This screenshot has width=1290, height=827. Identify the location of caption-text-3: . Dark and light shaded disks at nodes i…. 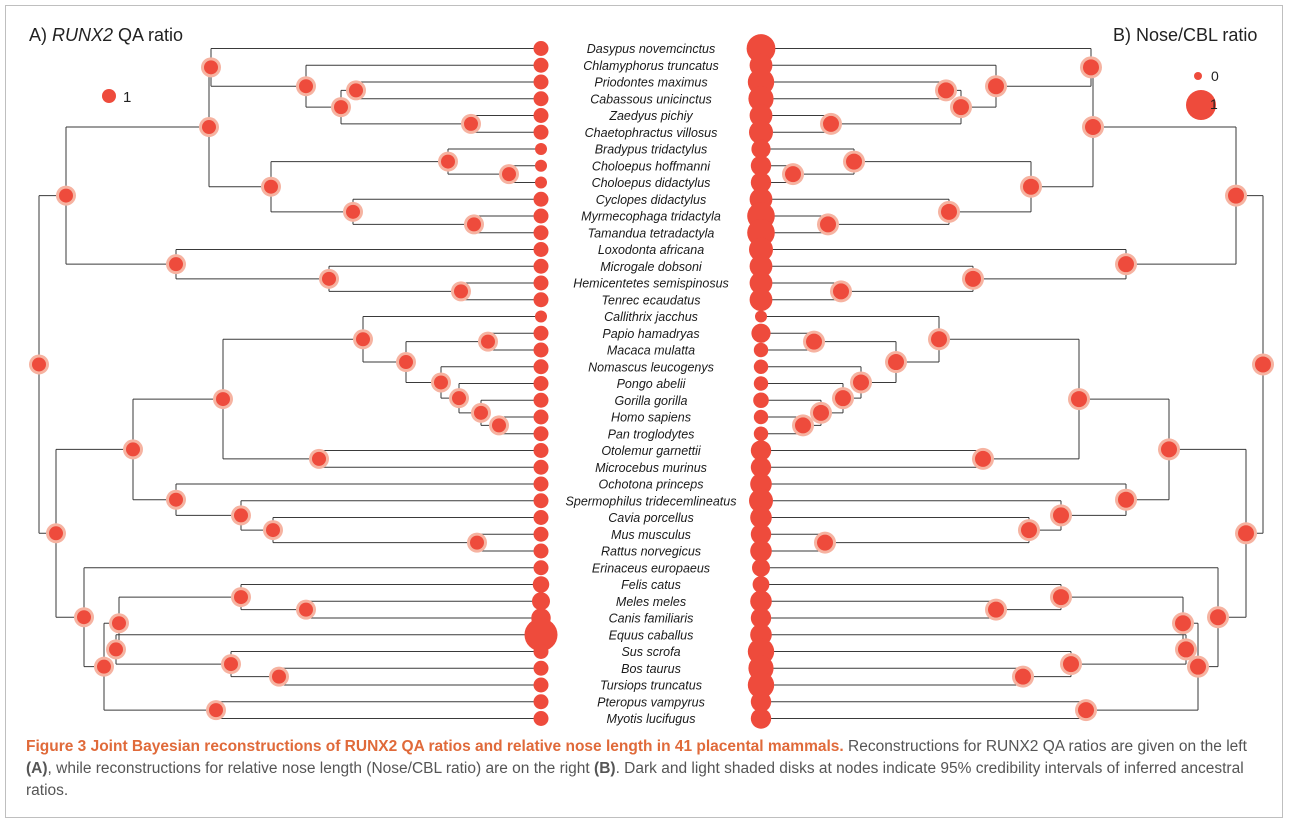
(635, 779).